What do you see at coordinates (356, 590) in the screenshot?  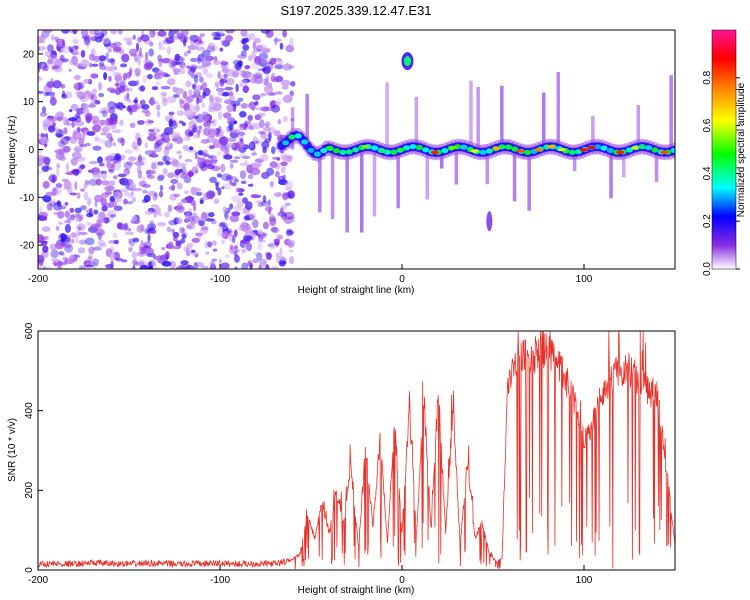 I see `bottom-x-axis-label: Height of straight line (km)` at bounding box center [356, 590].